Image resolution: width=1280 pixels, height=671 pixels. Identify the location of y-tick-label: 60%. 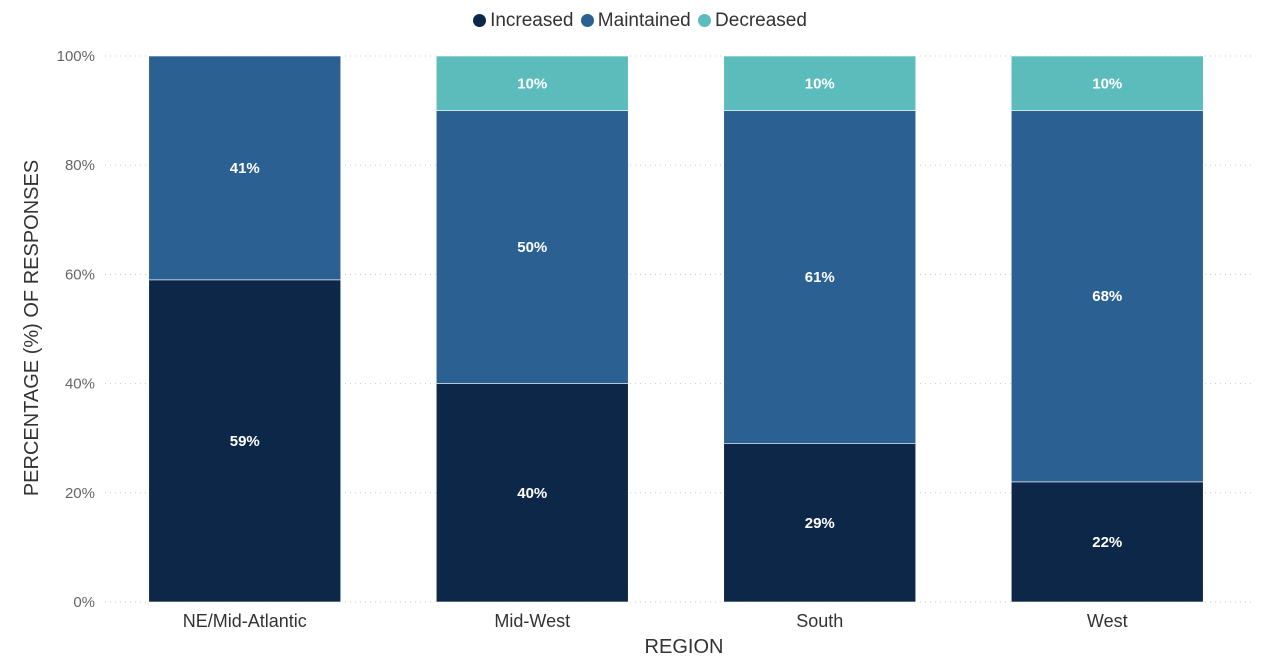
(80, 274).